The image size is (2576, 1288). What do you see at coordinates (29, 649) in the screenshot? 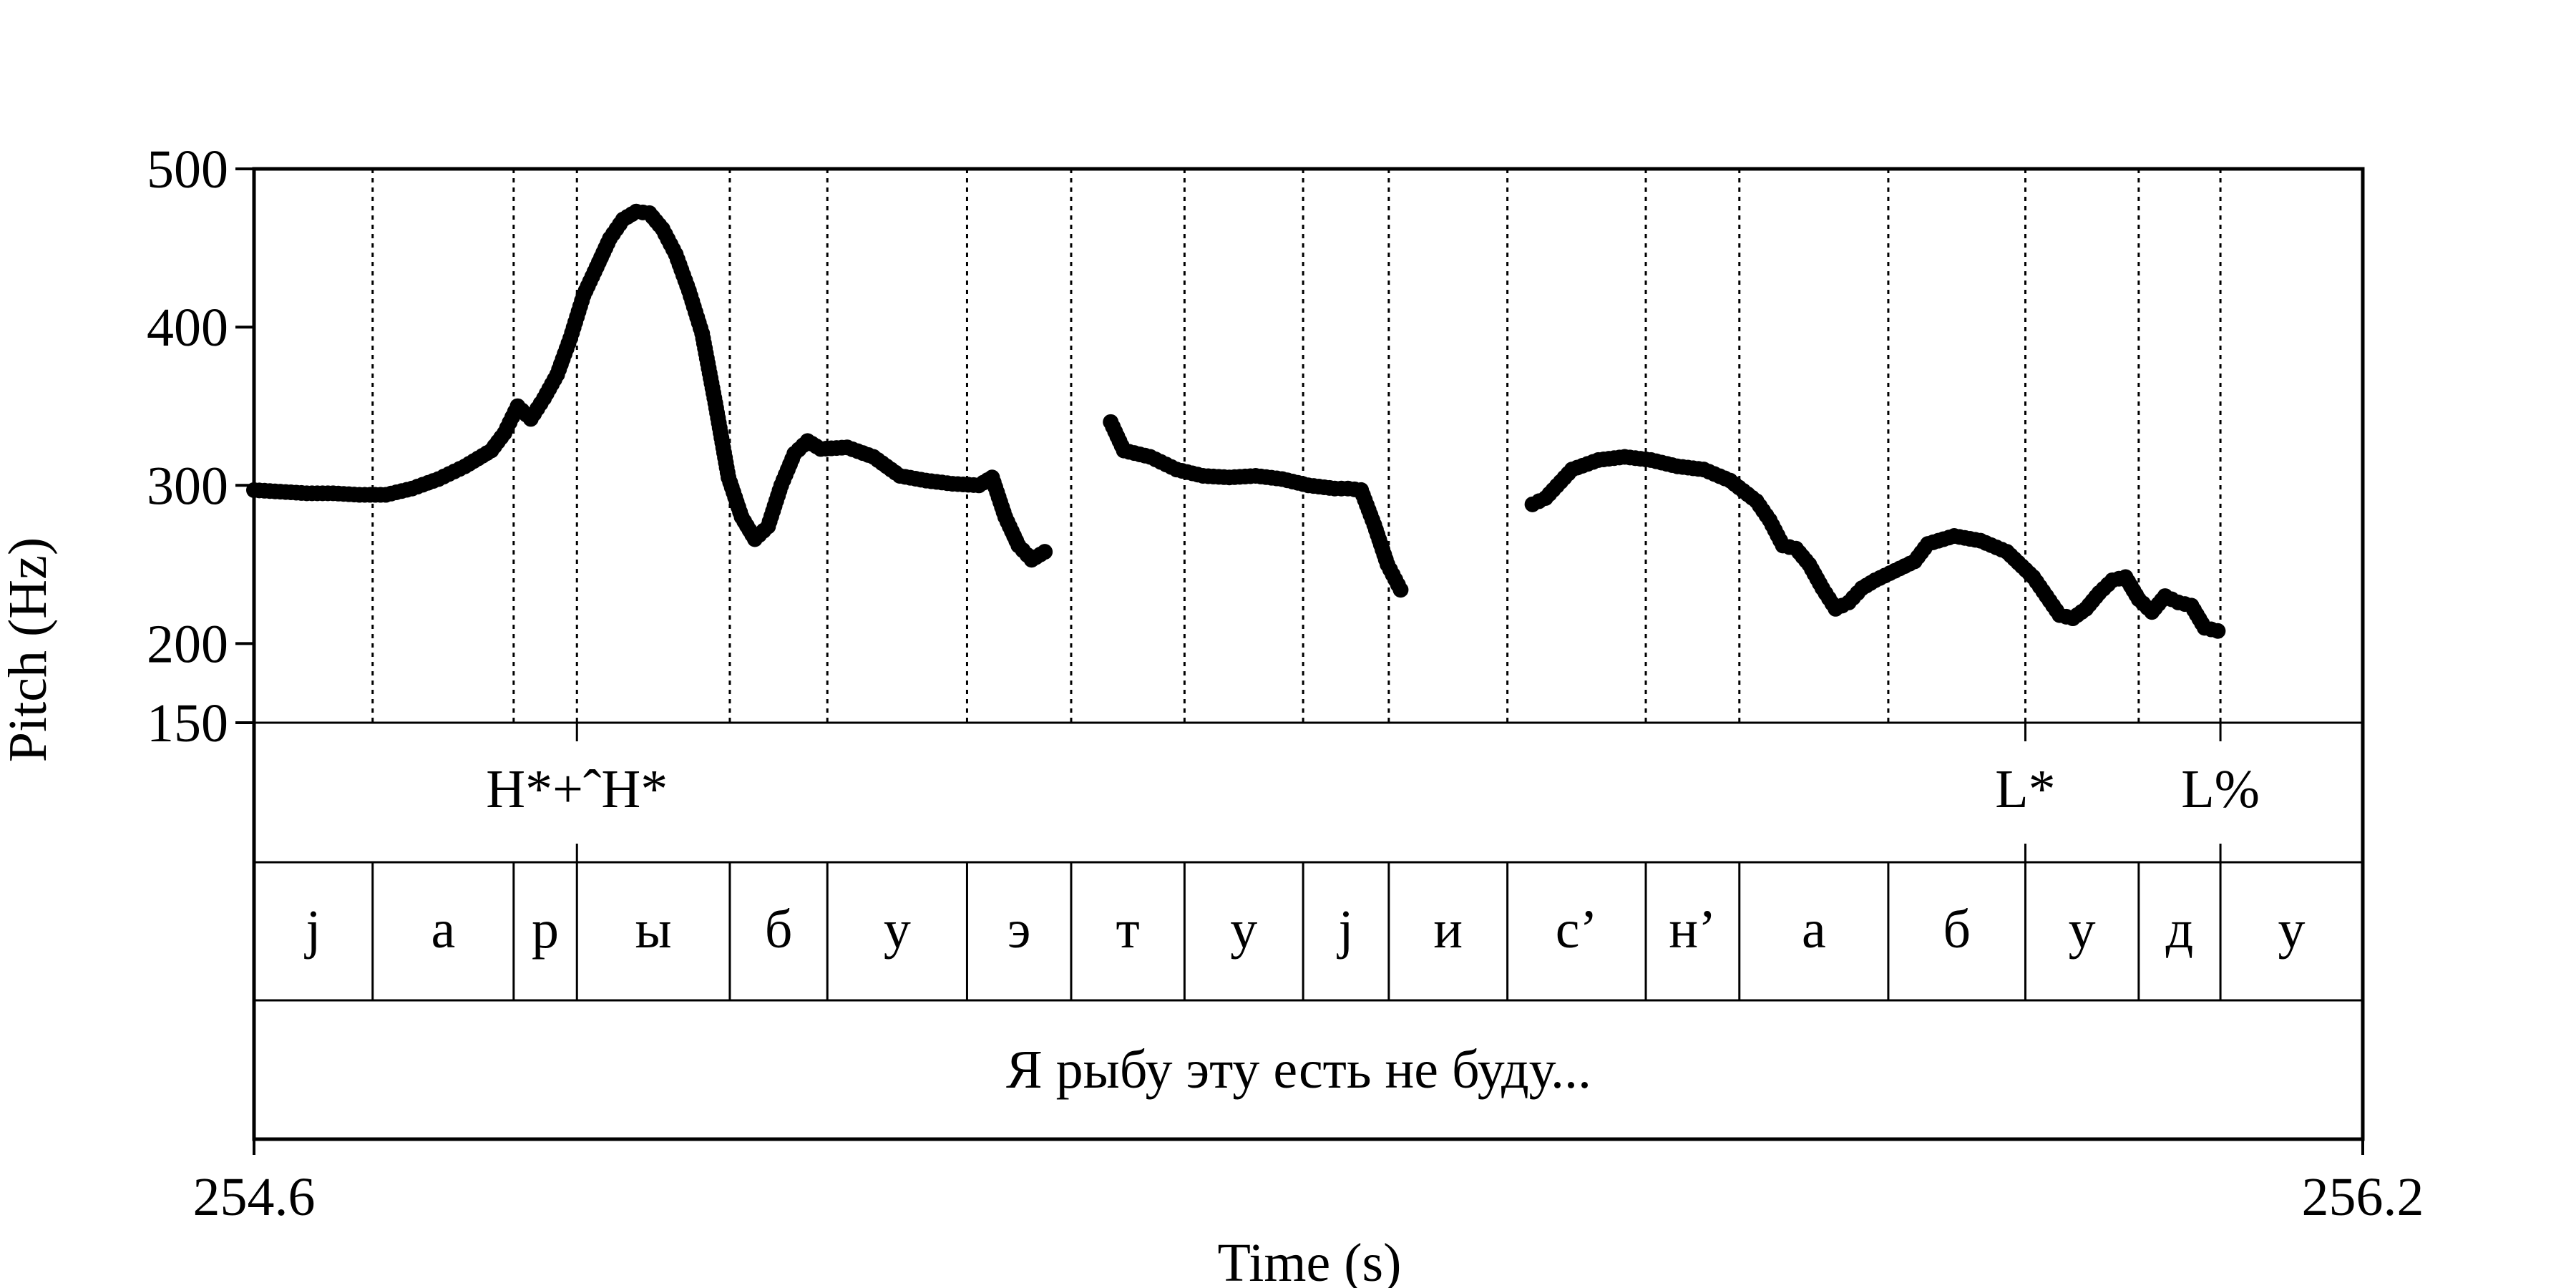
I see `y-axis-label: Pitch (Hz)` at bounding box center [29, 649].